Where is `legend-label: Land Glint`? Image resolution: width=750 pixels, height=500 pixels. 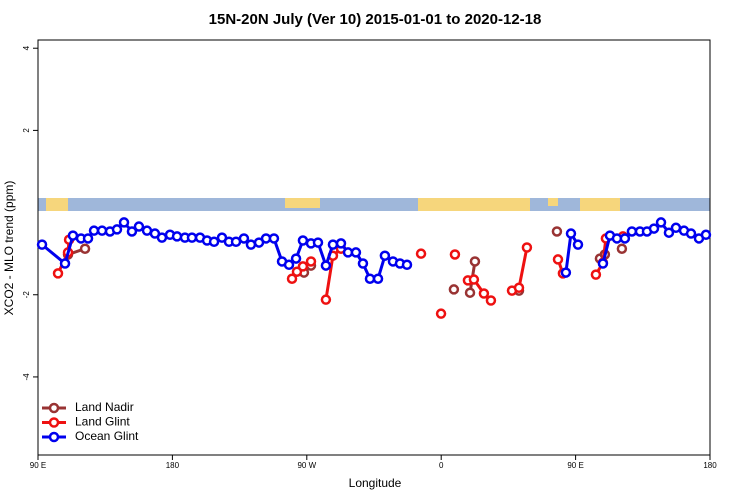
legend-label: Land Glint is located at coordinates (102, 422).